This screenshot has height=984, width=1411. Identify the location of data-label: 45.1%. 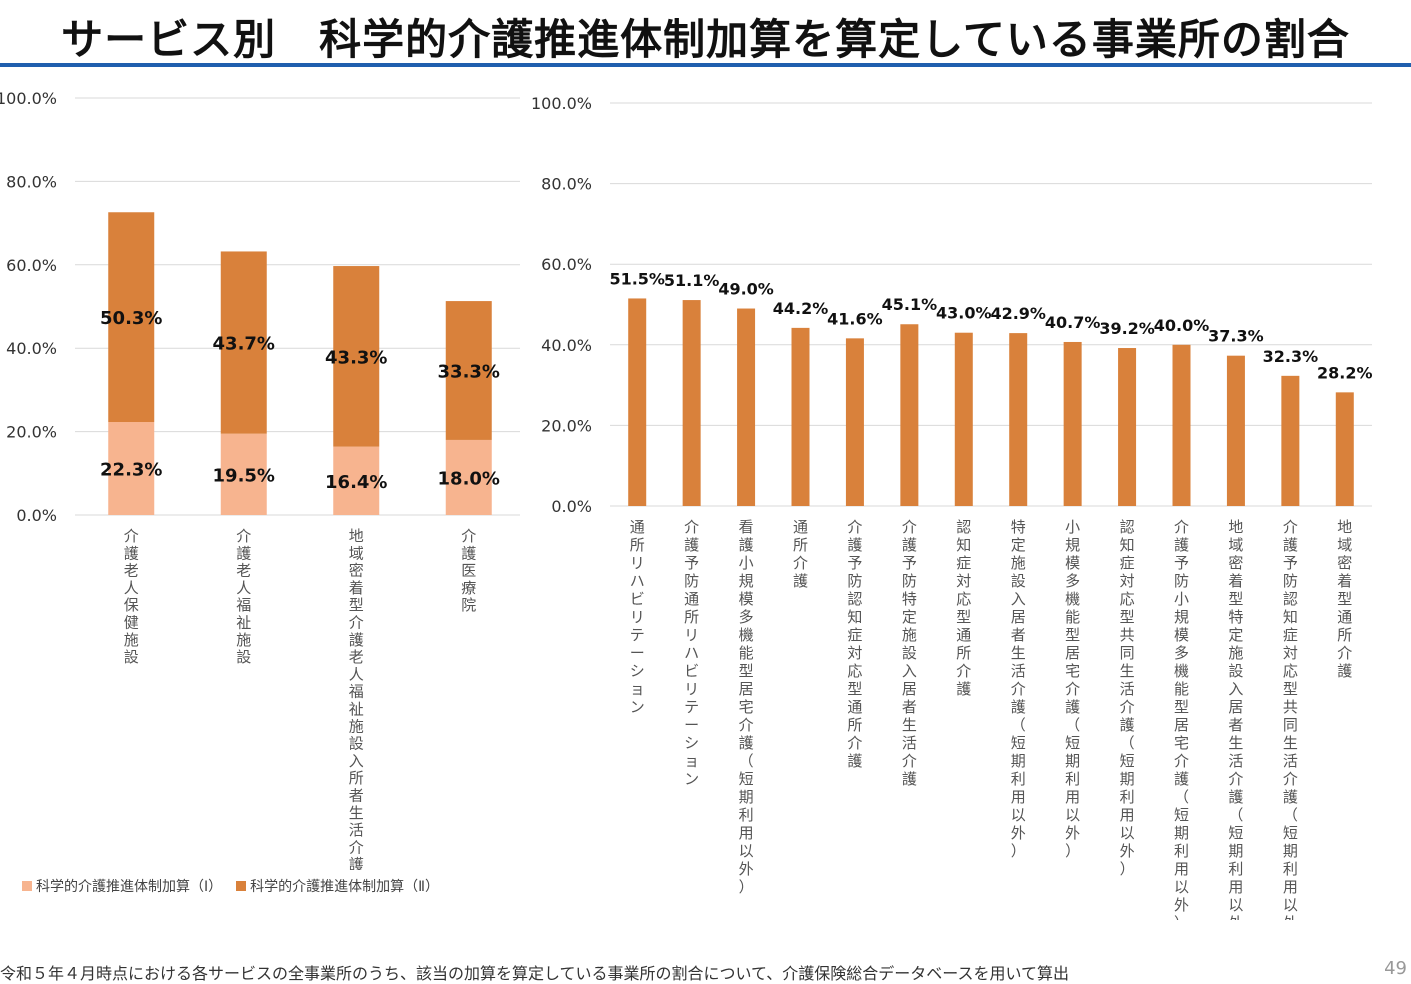
(910, 304).